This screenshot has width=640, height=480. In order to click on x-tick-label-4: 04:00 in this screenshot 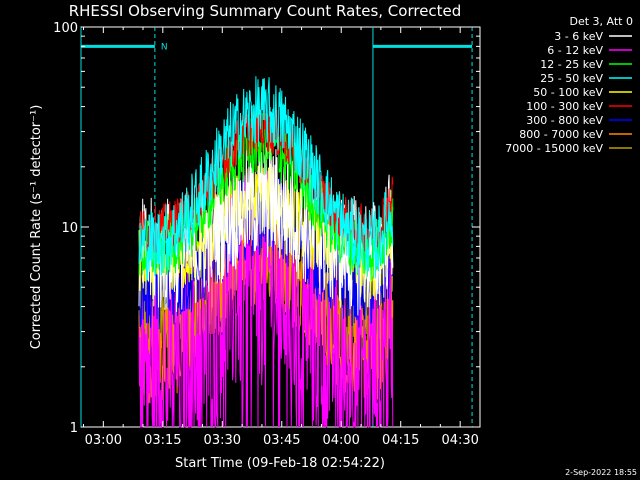, I will do `click(340, 440)`.